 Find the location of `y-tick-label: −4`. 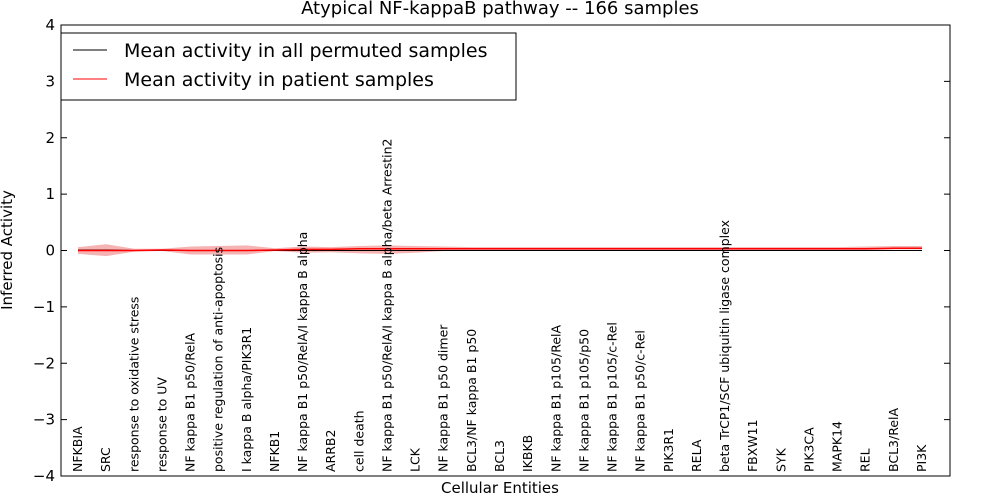

y-tick-label: −4 is located at coordinates (44, 476).